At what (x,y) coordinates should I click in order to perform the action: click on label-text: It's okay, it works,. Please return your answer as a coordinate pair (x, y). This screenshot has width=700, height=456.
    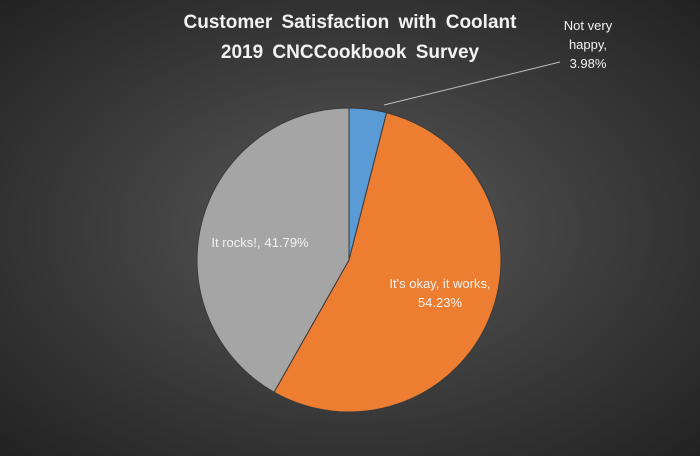
    Looking at the image, I should click on (440, 283).